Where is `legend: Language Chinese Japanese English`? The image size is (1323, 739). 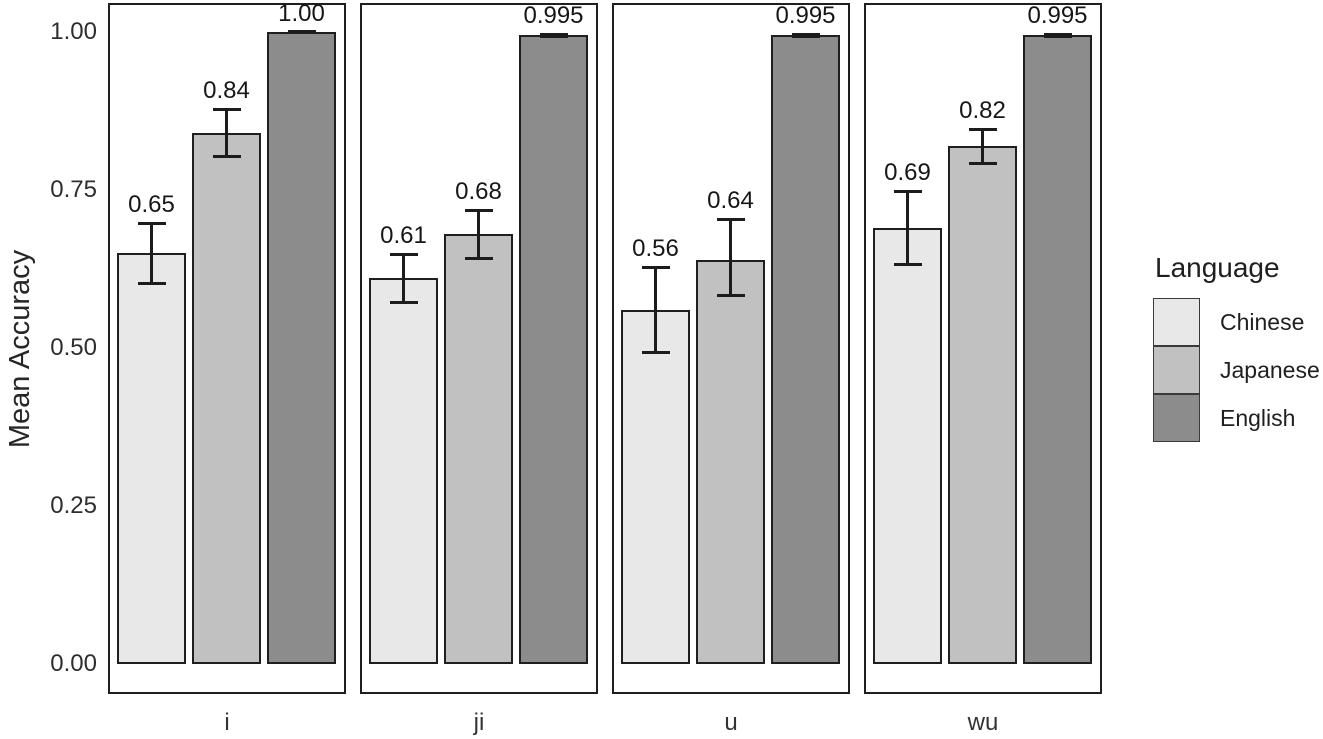
legend: Language Chinese Japanese English is located at coordinates (1238, 347).